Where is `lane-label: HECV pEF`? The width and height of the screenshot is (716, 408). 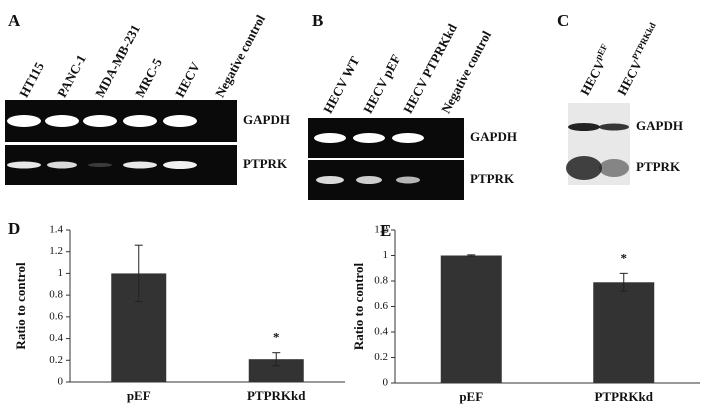
lane-label: HECV pEF is located at coordinates (382, 84).